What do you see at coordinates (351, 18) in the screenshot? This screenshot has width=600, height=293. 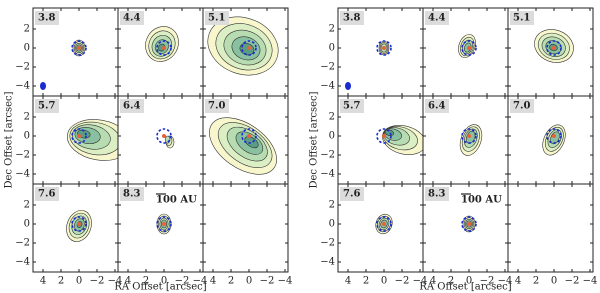 I see `panel-label: 3.8` at bounding box center [351, 18].